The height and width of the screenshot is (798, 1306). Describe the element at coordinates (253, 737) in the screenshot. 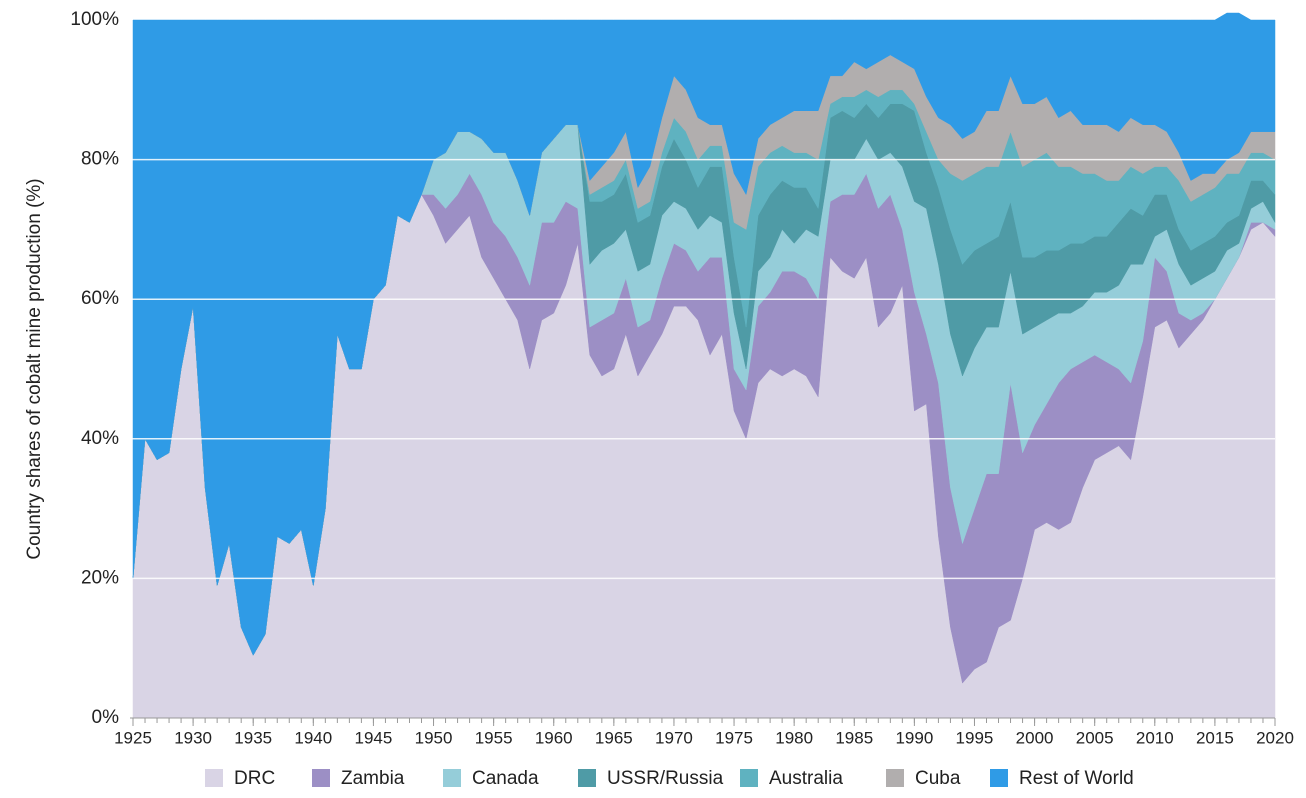

I see `x-tick-label: 1935` at that location.